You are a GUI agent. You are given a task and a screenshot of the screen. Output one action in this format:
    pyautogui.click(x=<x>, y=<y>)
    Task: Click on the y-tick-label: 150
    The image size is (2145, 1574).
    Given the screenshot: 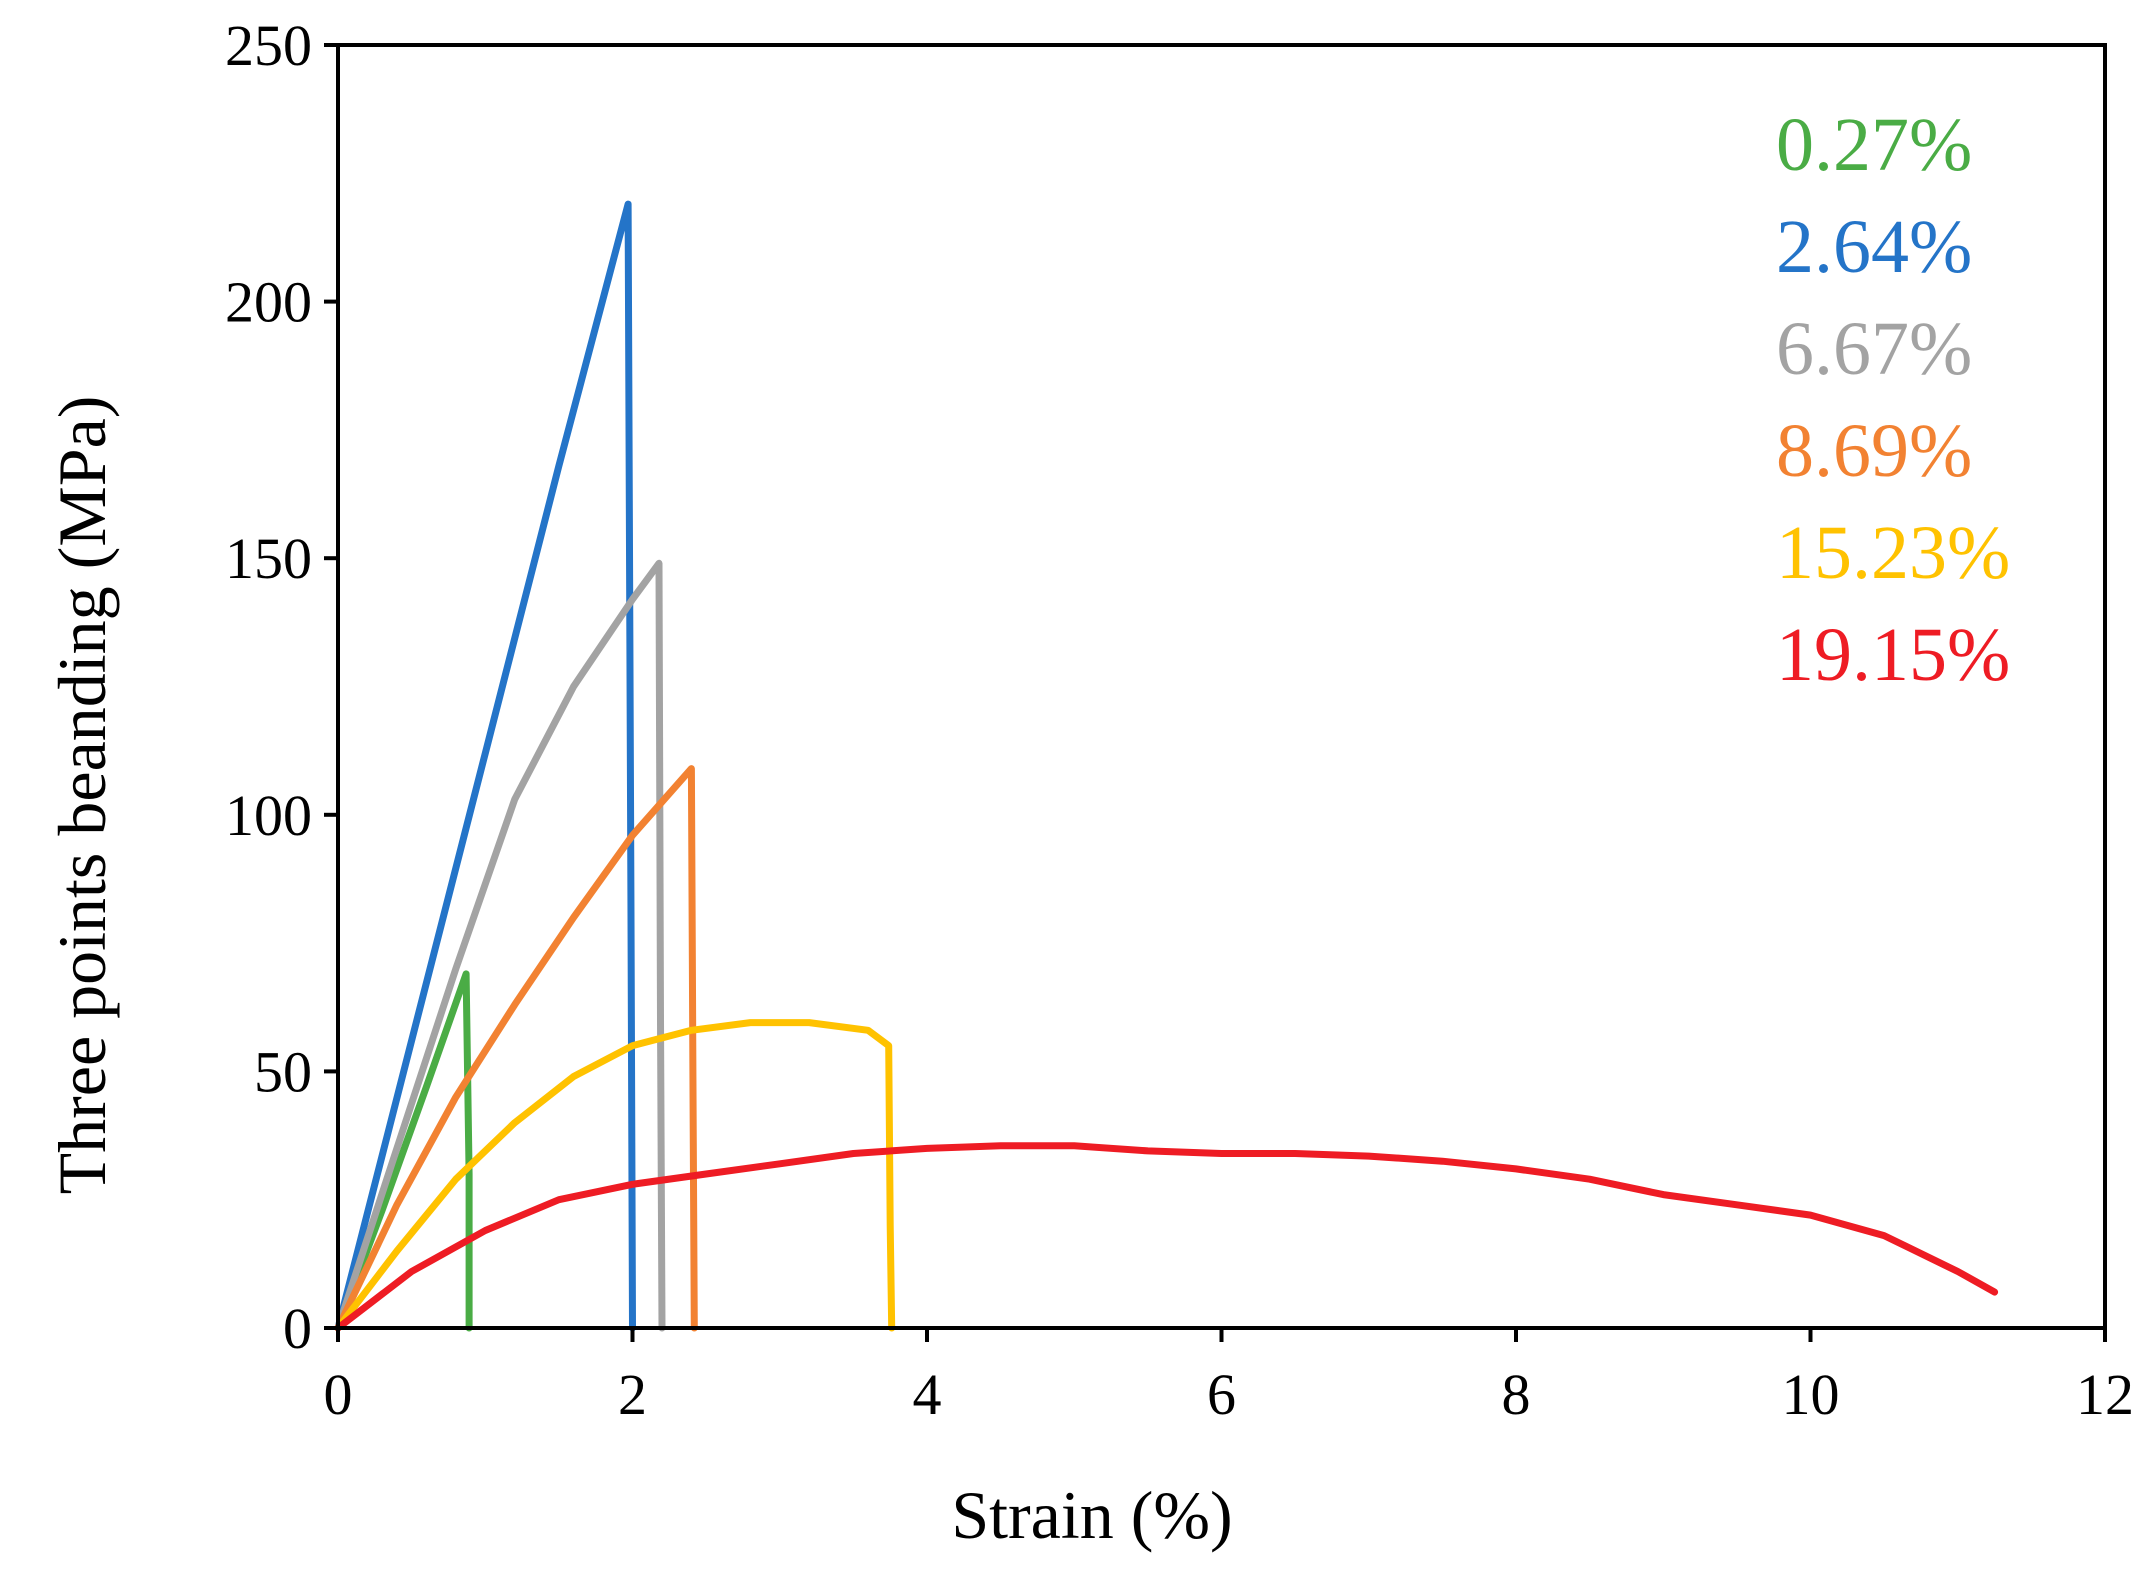 What is the action you would take?
    pyautogui.click(x=268, y=558)
    